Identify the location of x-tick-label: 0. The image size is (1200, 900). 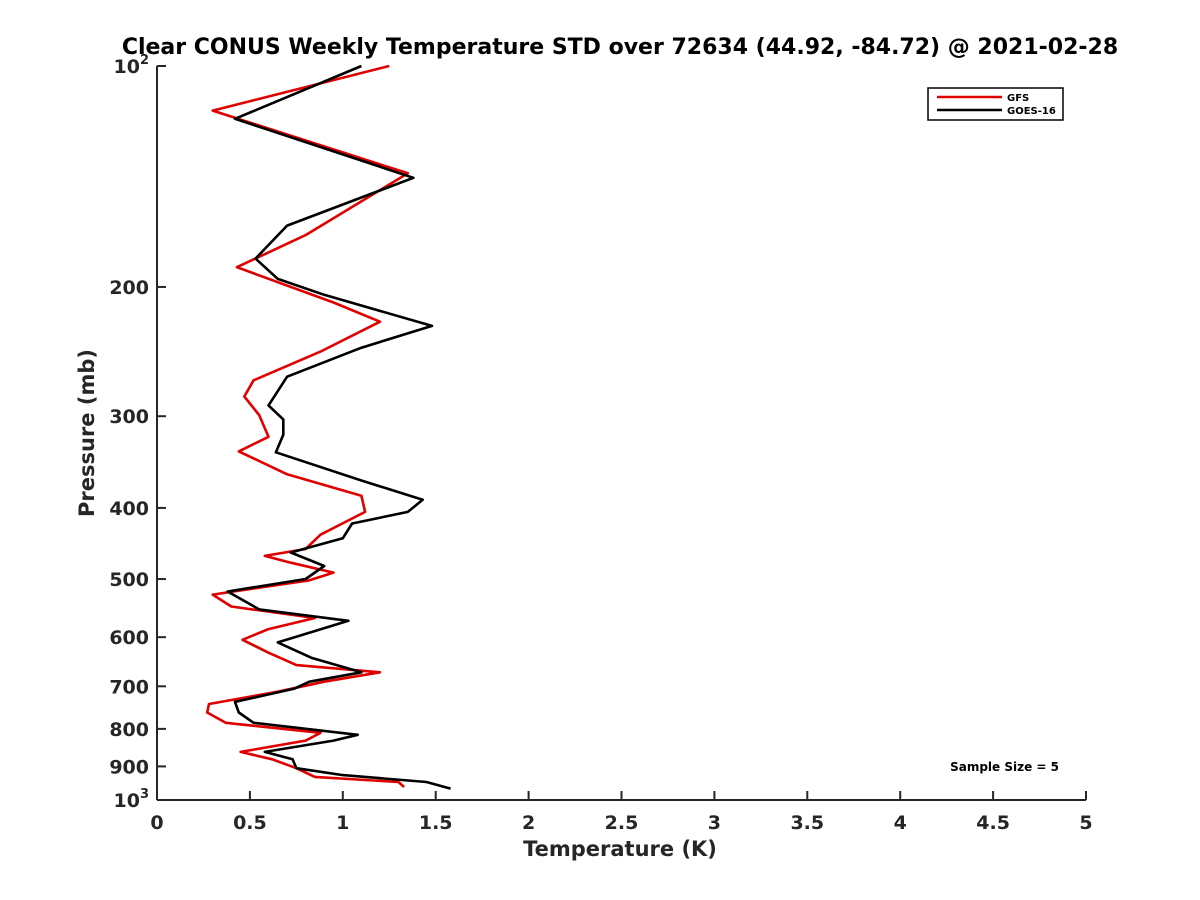
(156, 823).